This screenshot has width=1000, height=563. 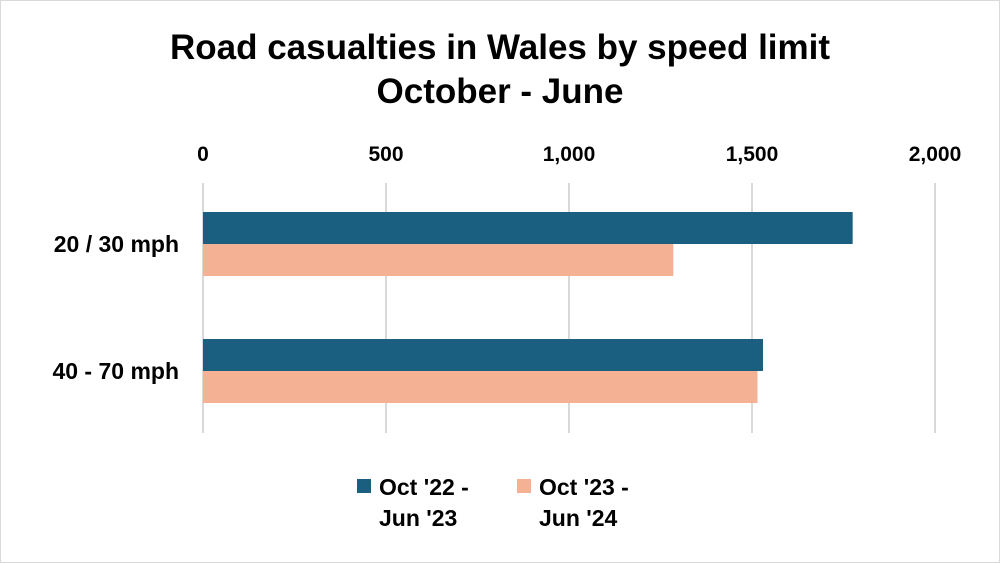 I want to click on x-axis-ticks: 0 500 1,000 1,500 2,000, so click(x=579, y=154).